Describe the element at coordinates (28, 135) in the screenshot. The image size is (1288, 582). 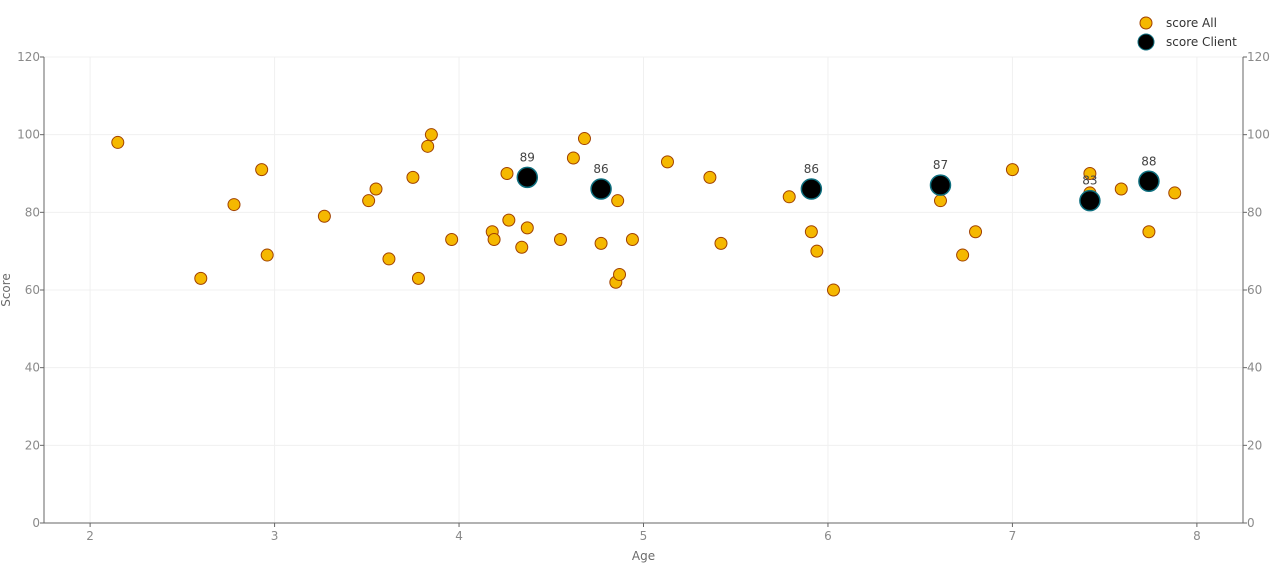
I see `y-tick-label: 100` at that location.